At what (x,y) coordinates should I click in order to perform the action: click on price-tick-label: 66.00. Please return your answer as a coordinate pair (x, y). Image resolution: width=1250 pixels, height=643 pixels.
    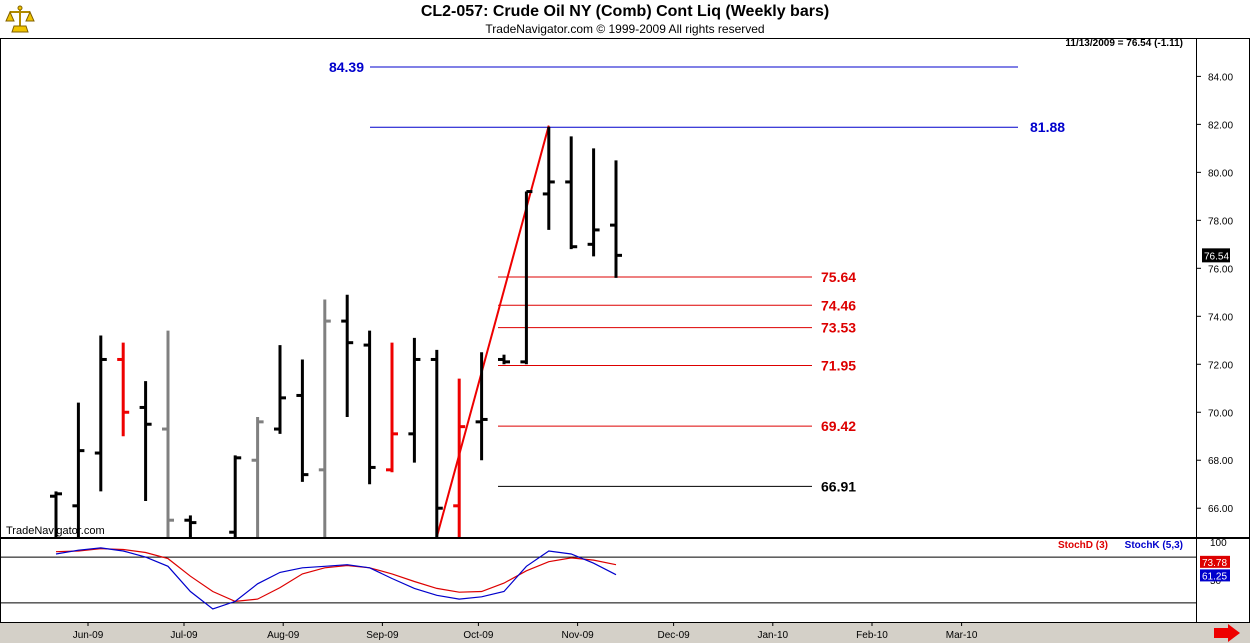
    Looking at the image, I should click on (1220, 509).